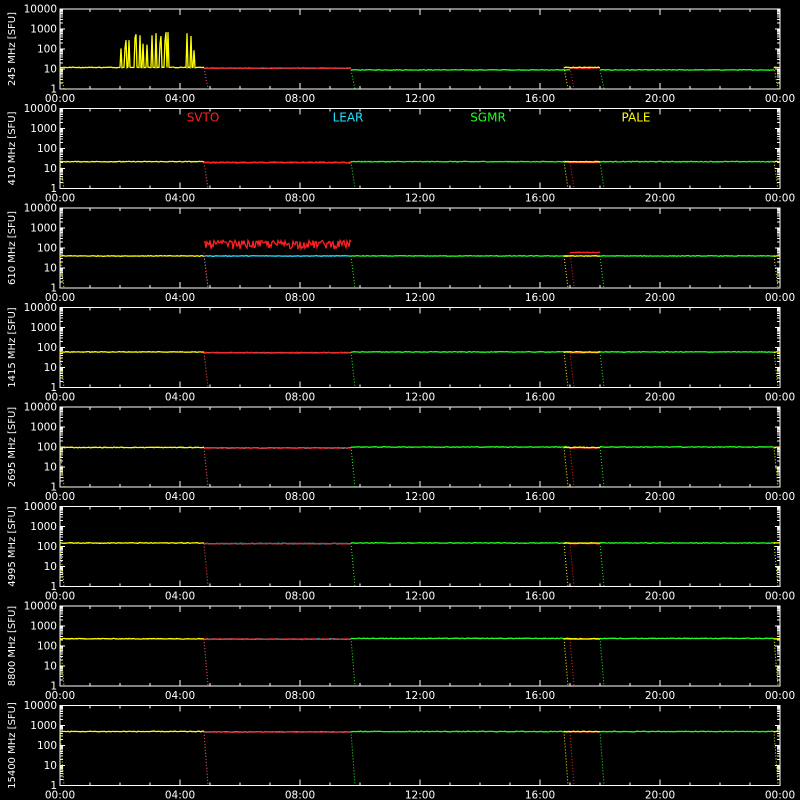 Image resolution: width=800 pixels, height=800 pixels. I want to click on y-axis-label: 2695 MHz [SFU], so click(12, 447).